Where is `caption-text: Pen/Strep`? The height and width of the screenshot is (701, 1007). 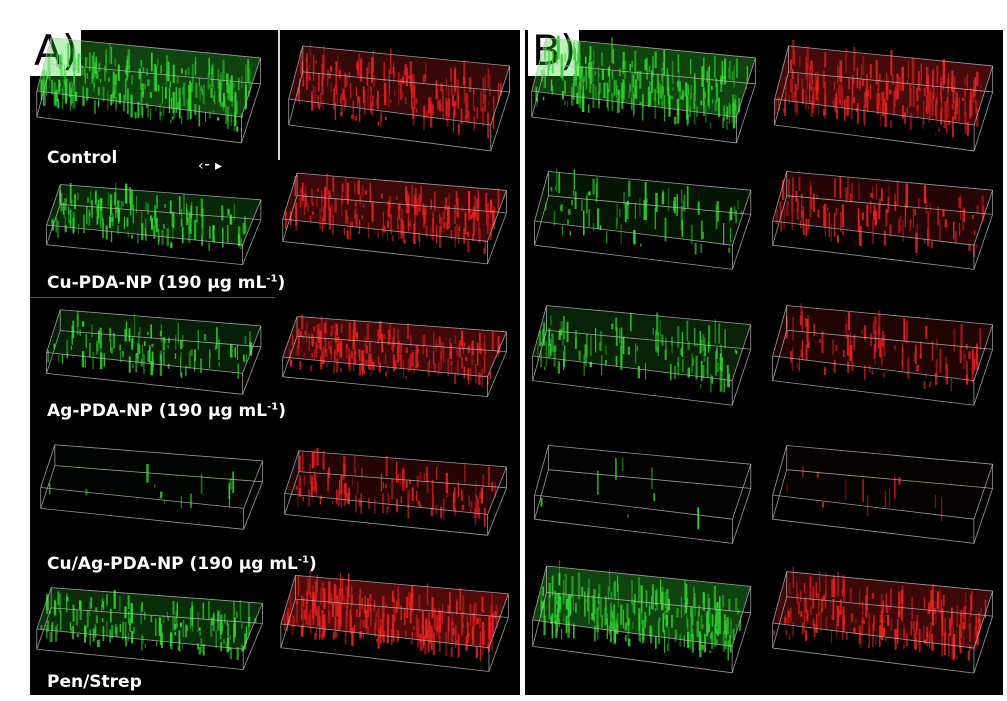 caption-text: Pen/Strep is located at coordinates (94, 682).